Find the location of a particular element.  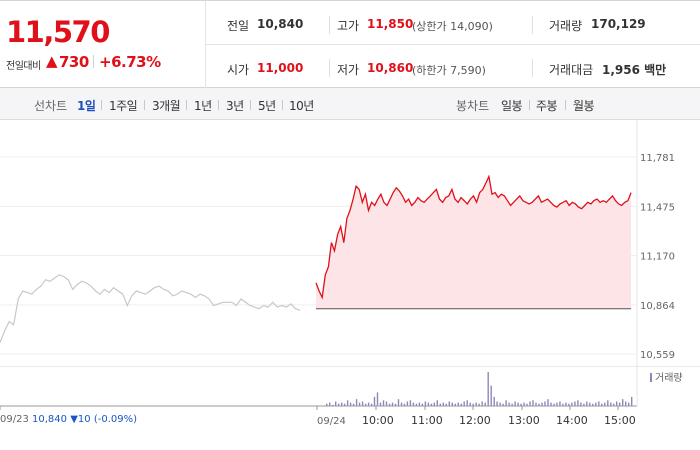

y-tick-label: 10,559 is located at coordinates (657, 355).